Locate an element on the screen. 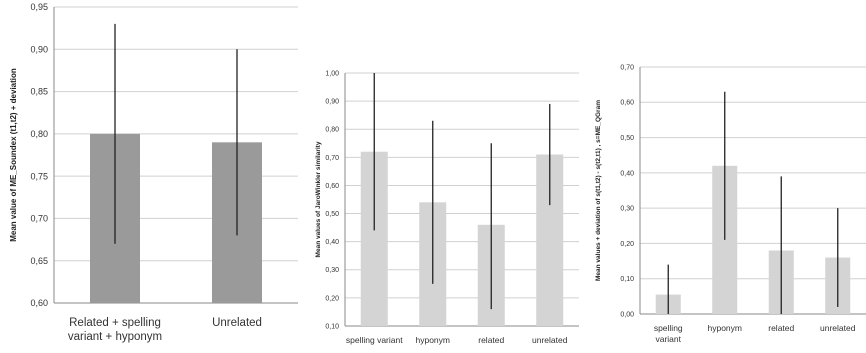 This screenshot has width=866, height=353. y-tick-label: 0,85 is located at coordinates (39, 92).